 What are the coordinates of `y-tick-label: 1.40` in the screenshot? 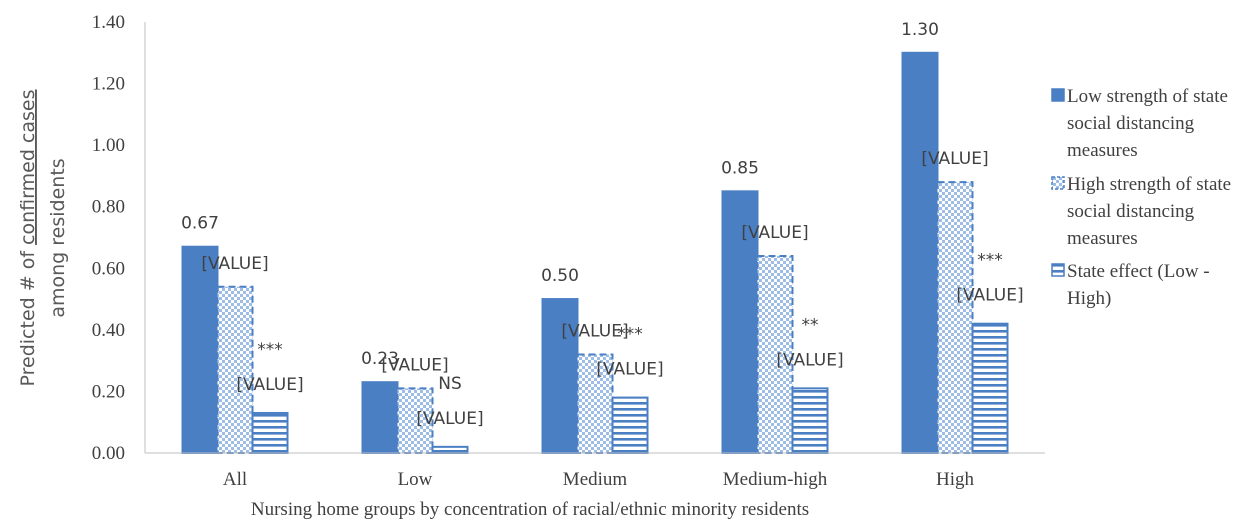 It's located at (108, 22).